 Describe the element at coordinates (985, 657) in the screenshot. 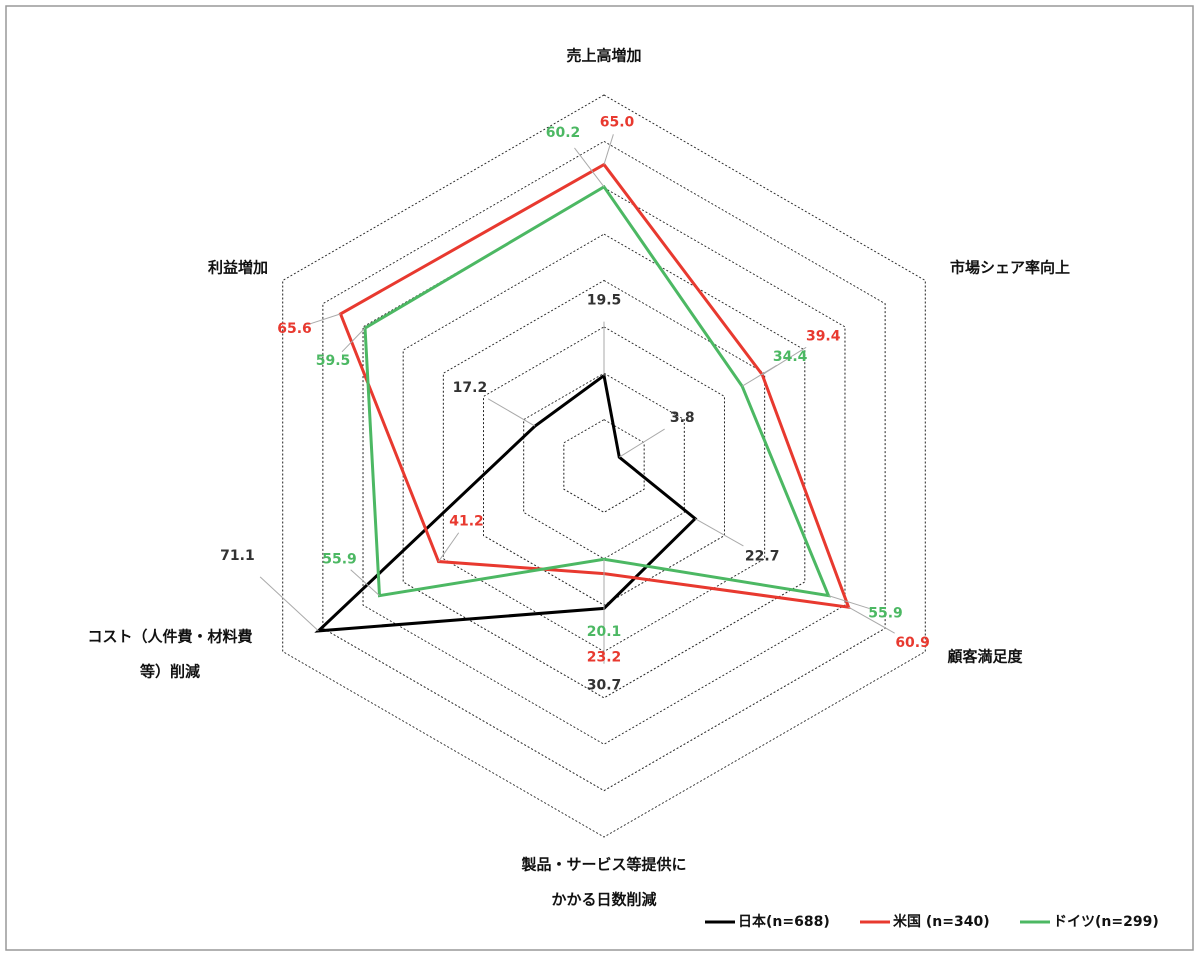

I see `axis-label: 顧客満足度` at that location.